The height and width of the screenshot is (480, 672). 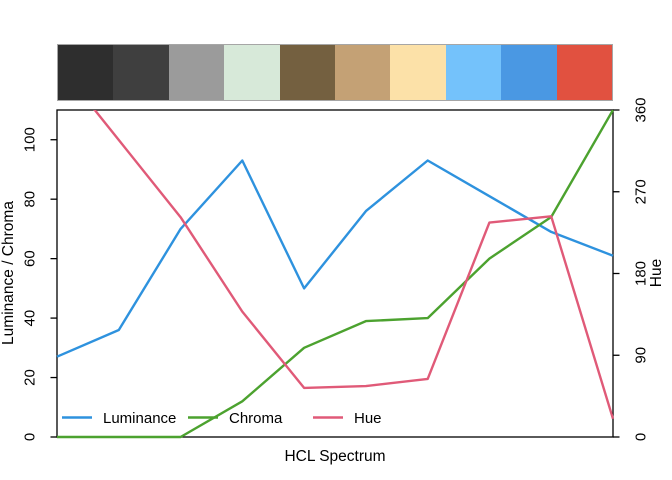 What do you see at coordinates (222, 418) in the screenshot?
I see `legend: Luminance Chroma Hue` at bounding box center [222, 418].